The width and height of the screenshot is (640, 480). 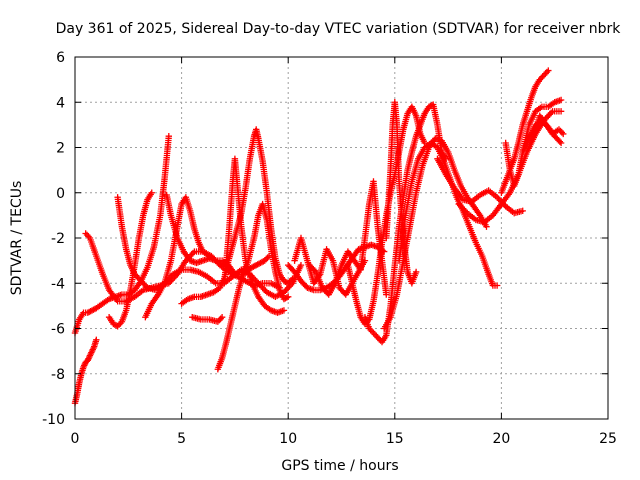 I want to click on x-tick-label: 0, so click(x=75, y=439).